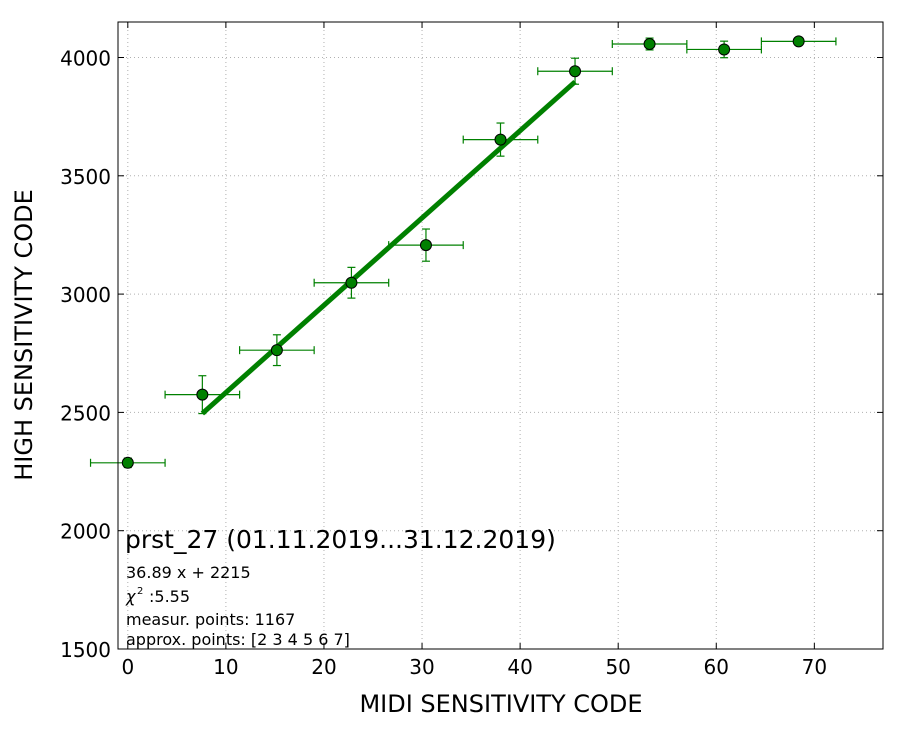  Describe the element at coordinates (500, 704) in the screenshot. I see `x-axis-label: MIDI SENSITIVITY CODE` at that location.